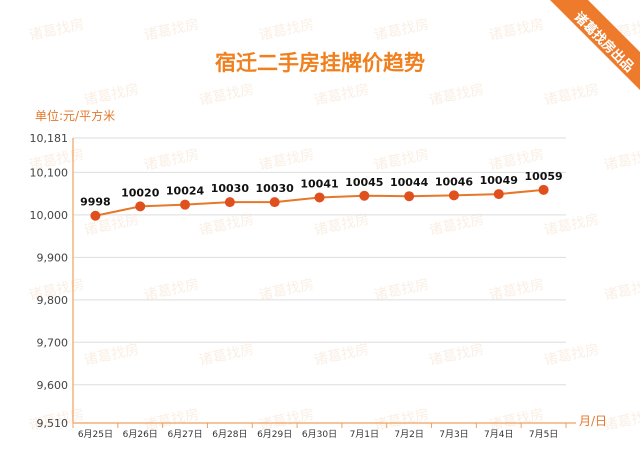 This screenshot has width=640, height=459. What do you see at coordinates (184, 434) in the screenshot?
I see `x-tick-label: 6月27日` at bounding box center [184, 434].